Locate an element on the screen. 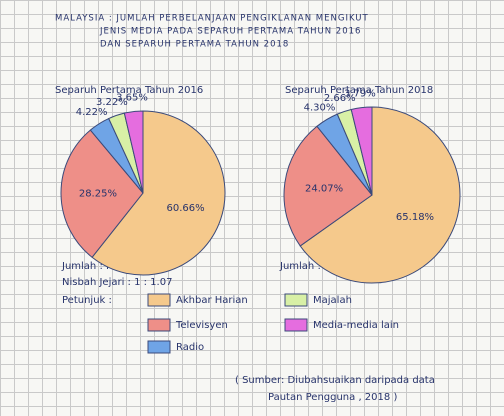 The height and width of the screenshot is (416, 504). value-label: 65.18% is located at coordinates (415, 217).